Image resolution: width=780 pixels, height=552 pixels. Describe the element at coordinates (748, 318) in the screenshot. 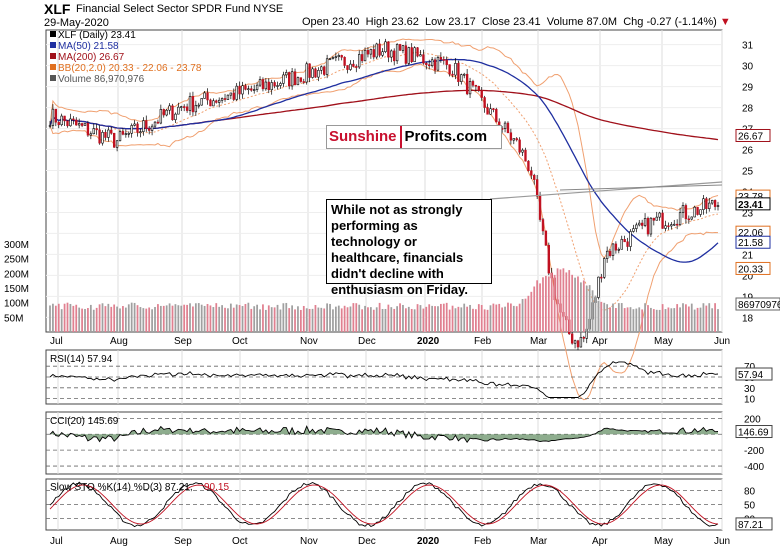

I see `price-tick-label: 18` at that location.